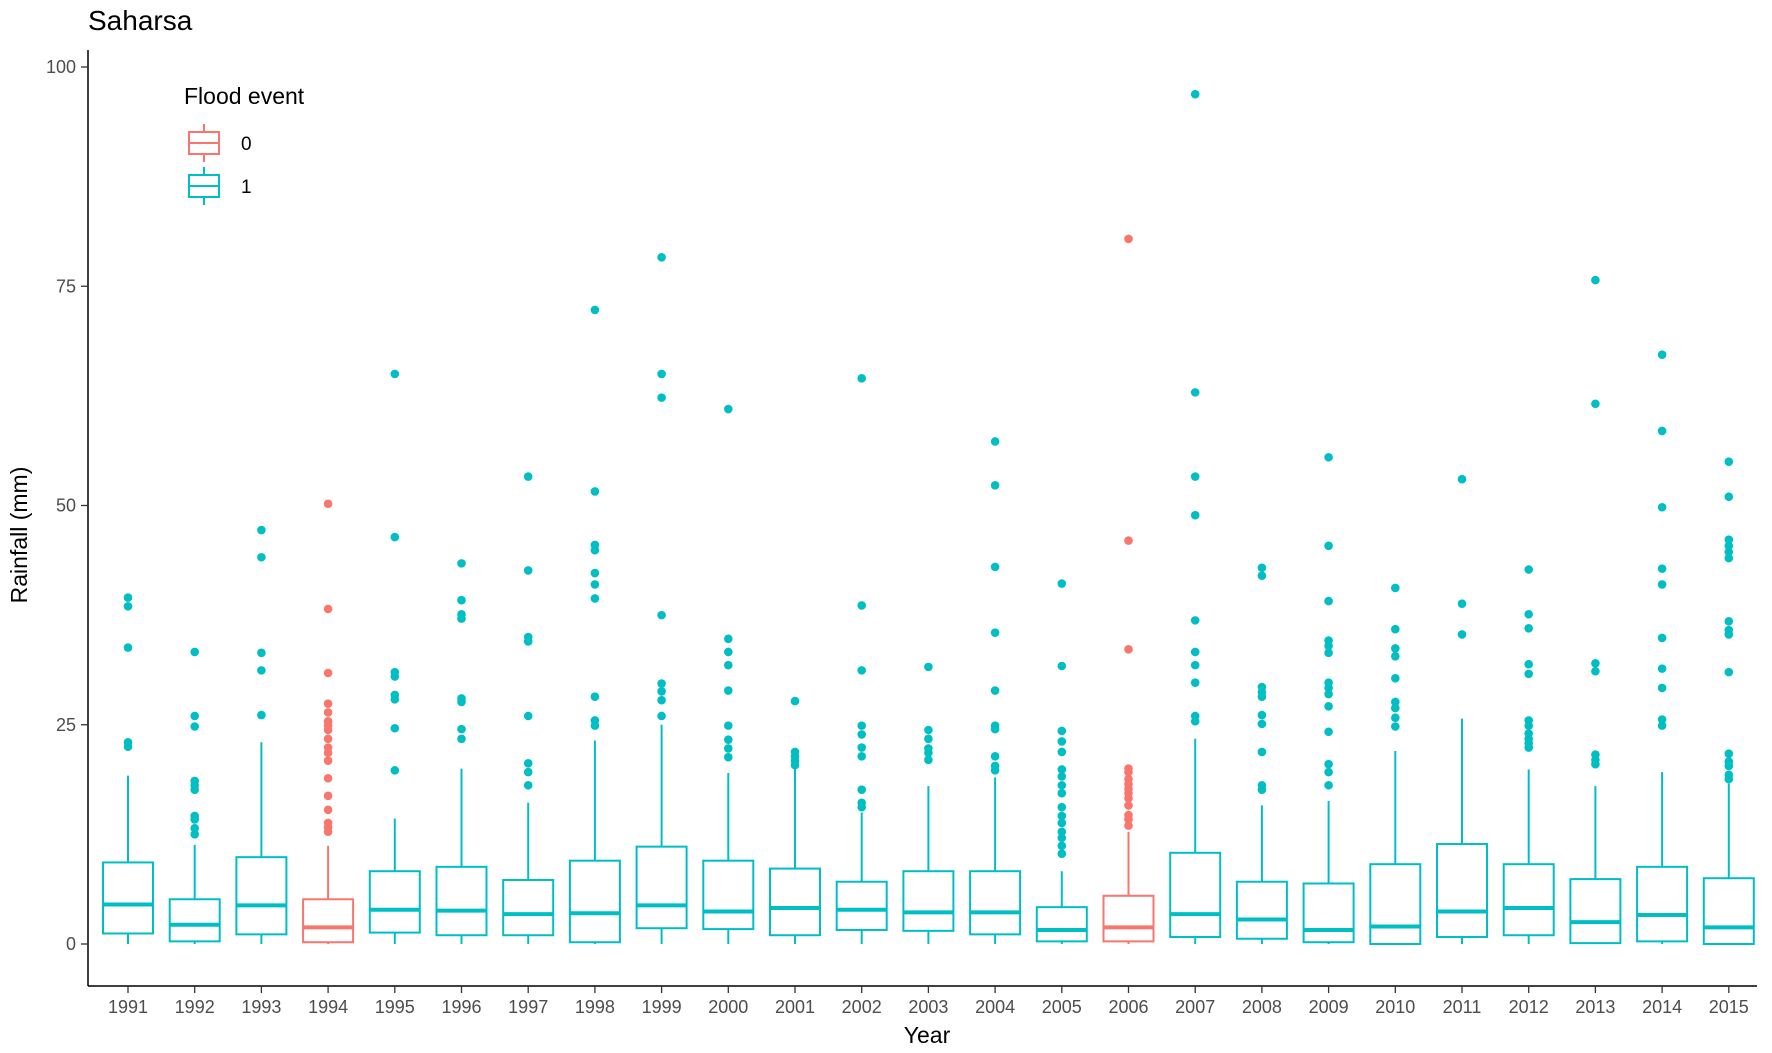 This screenshot has height=1053, width=1772. Describe the element at coordinates (66, 286) in the screenshot. I see `y-tick-label: 75` at that location.